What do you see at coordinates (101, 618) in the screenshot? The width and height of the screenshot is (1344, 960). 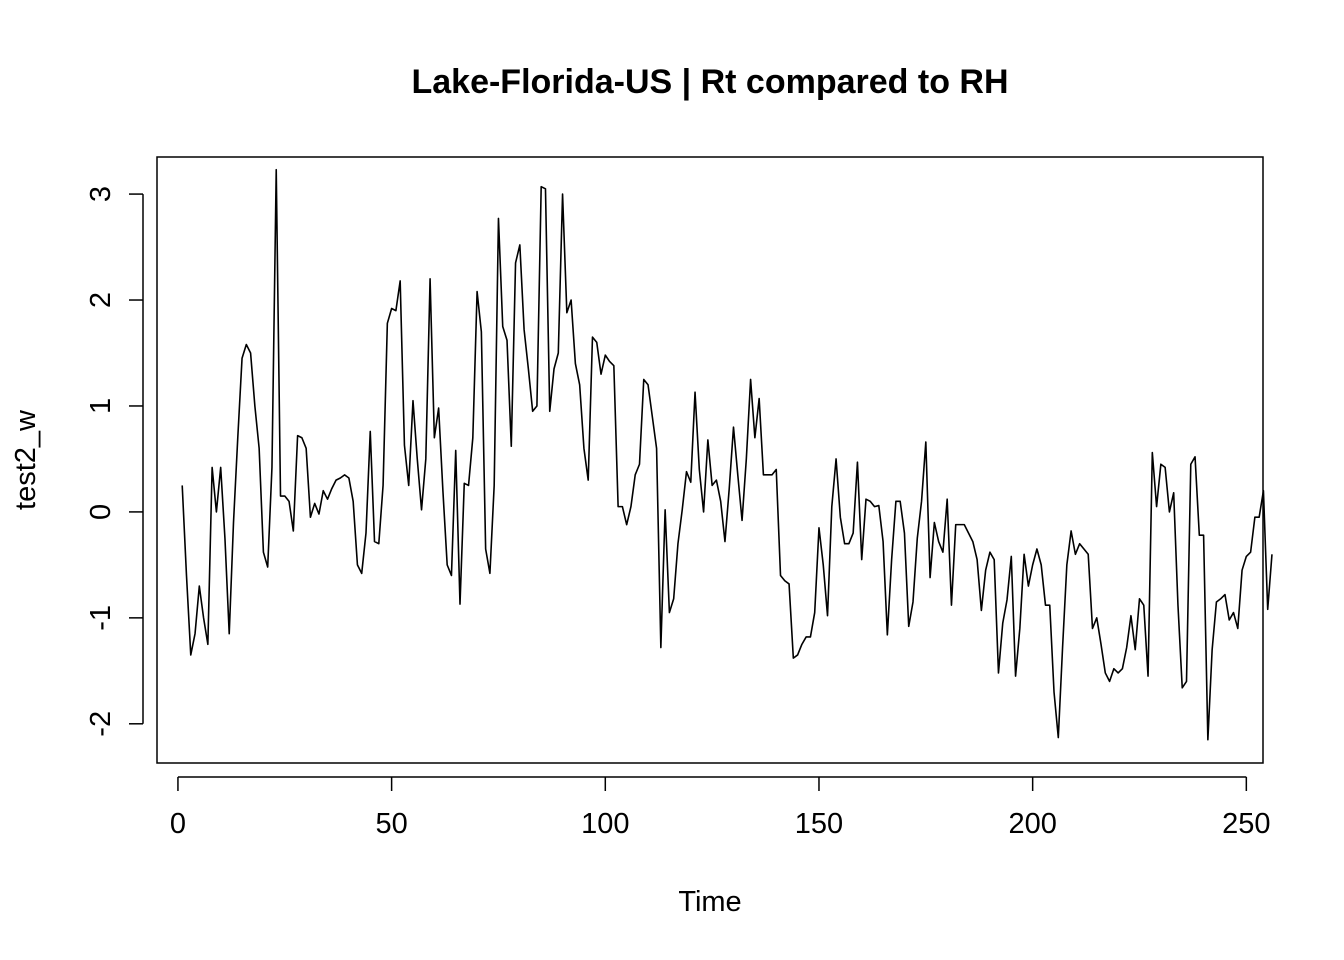 I see `y-tick-label: -1` at bounding box center [101, 618].